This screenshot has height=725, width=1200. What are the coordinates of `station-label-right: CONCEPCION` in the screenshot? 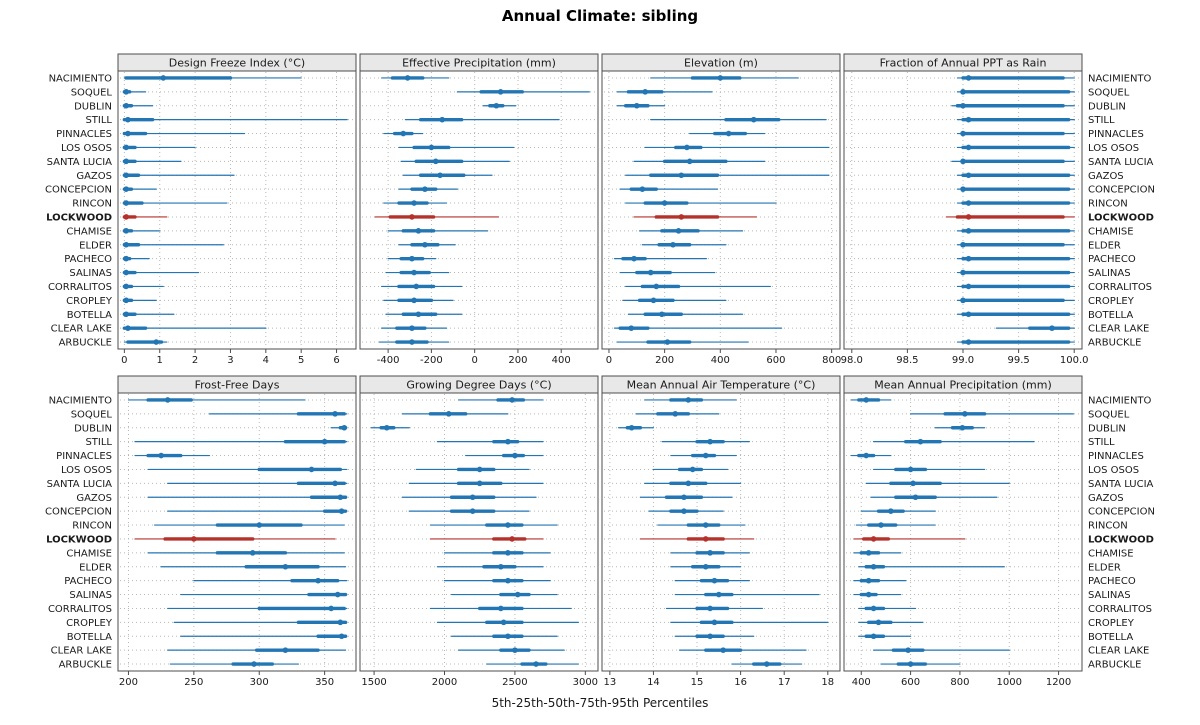 It's located at (1121, 190).